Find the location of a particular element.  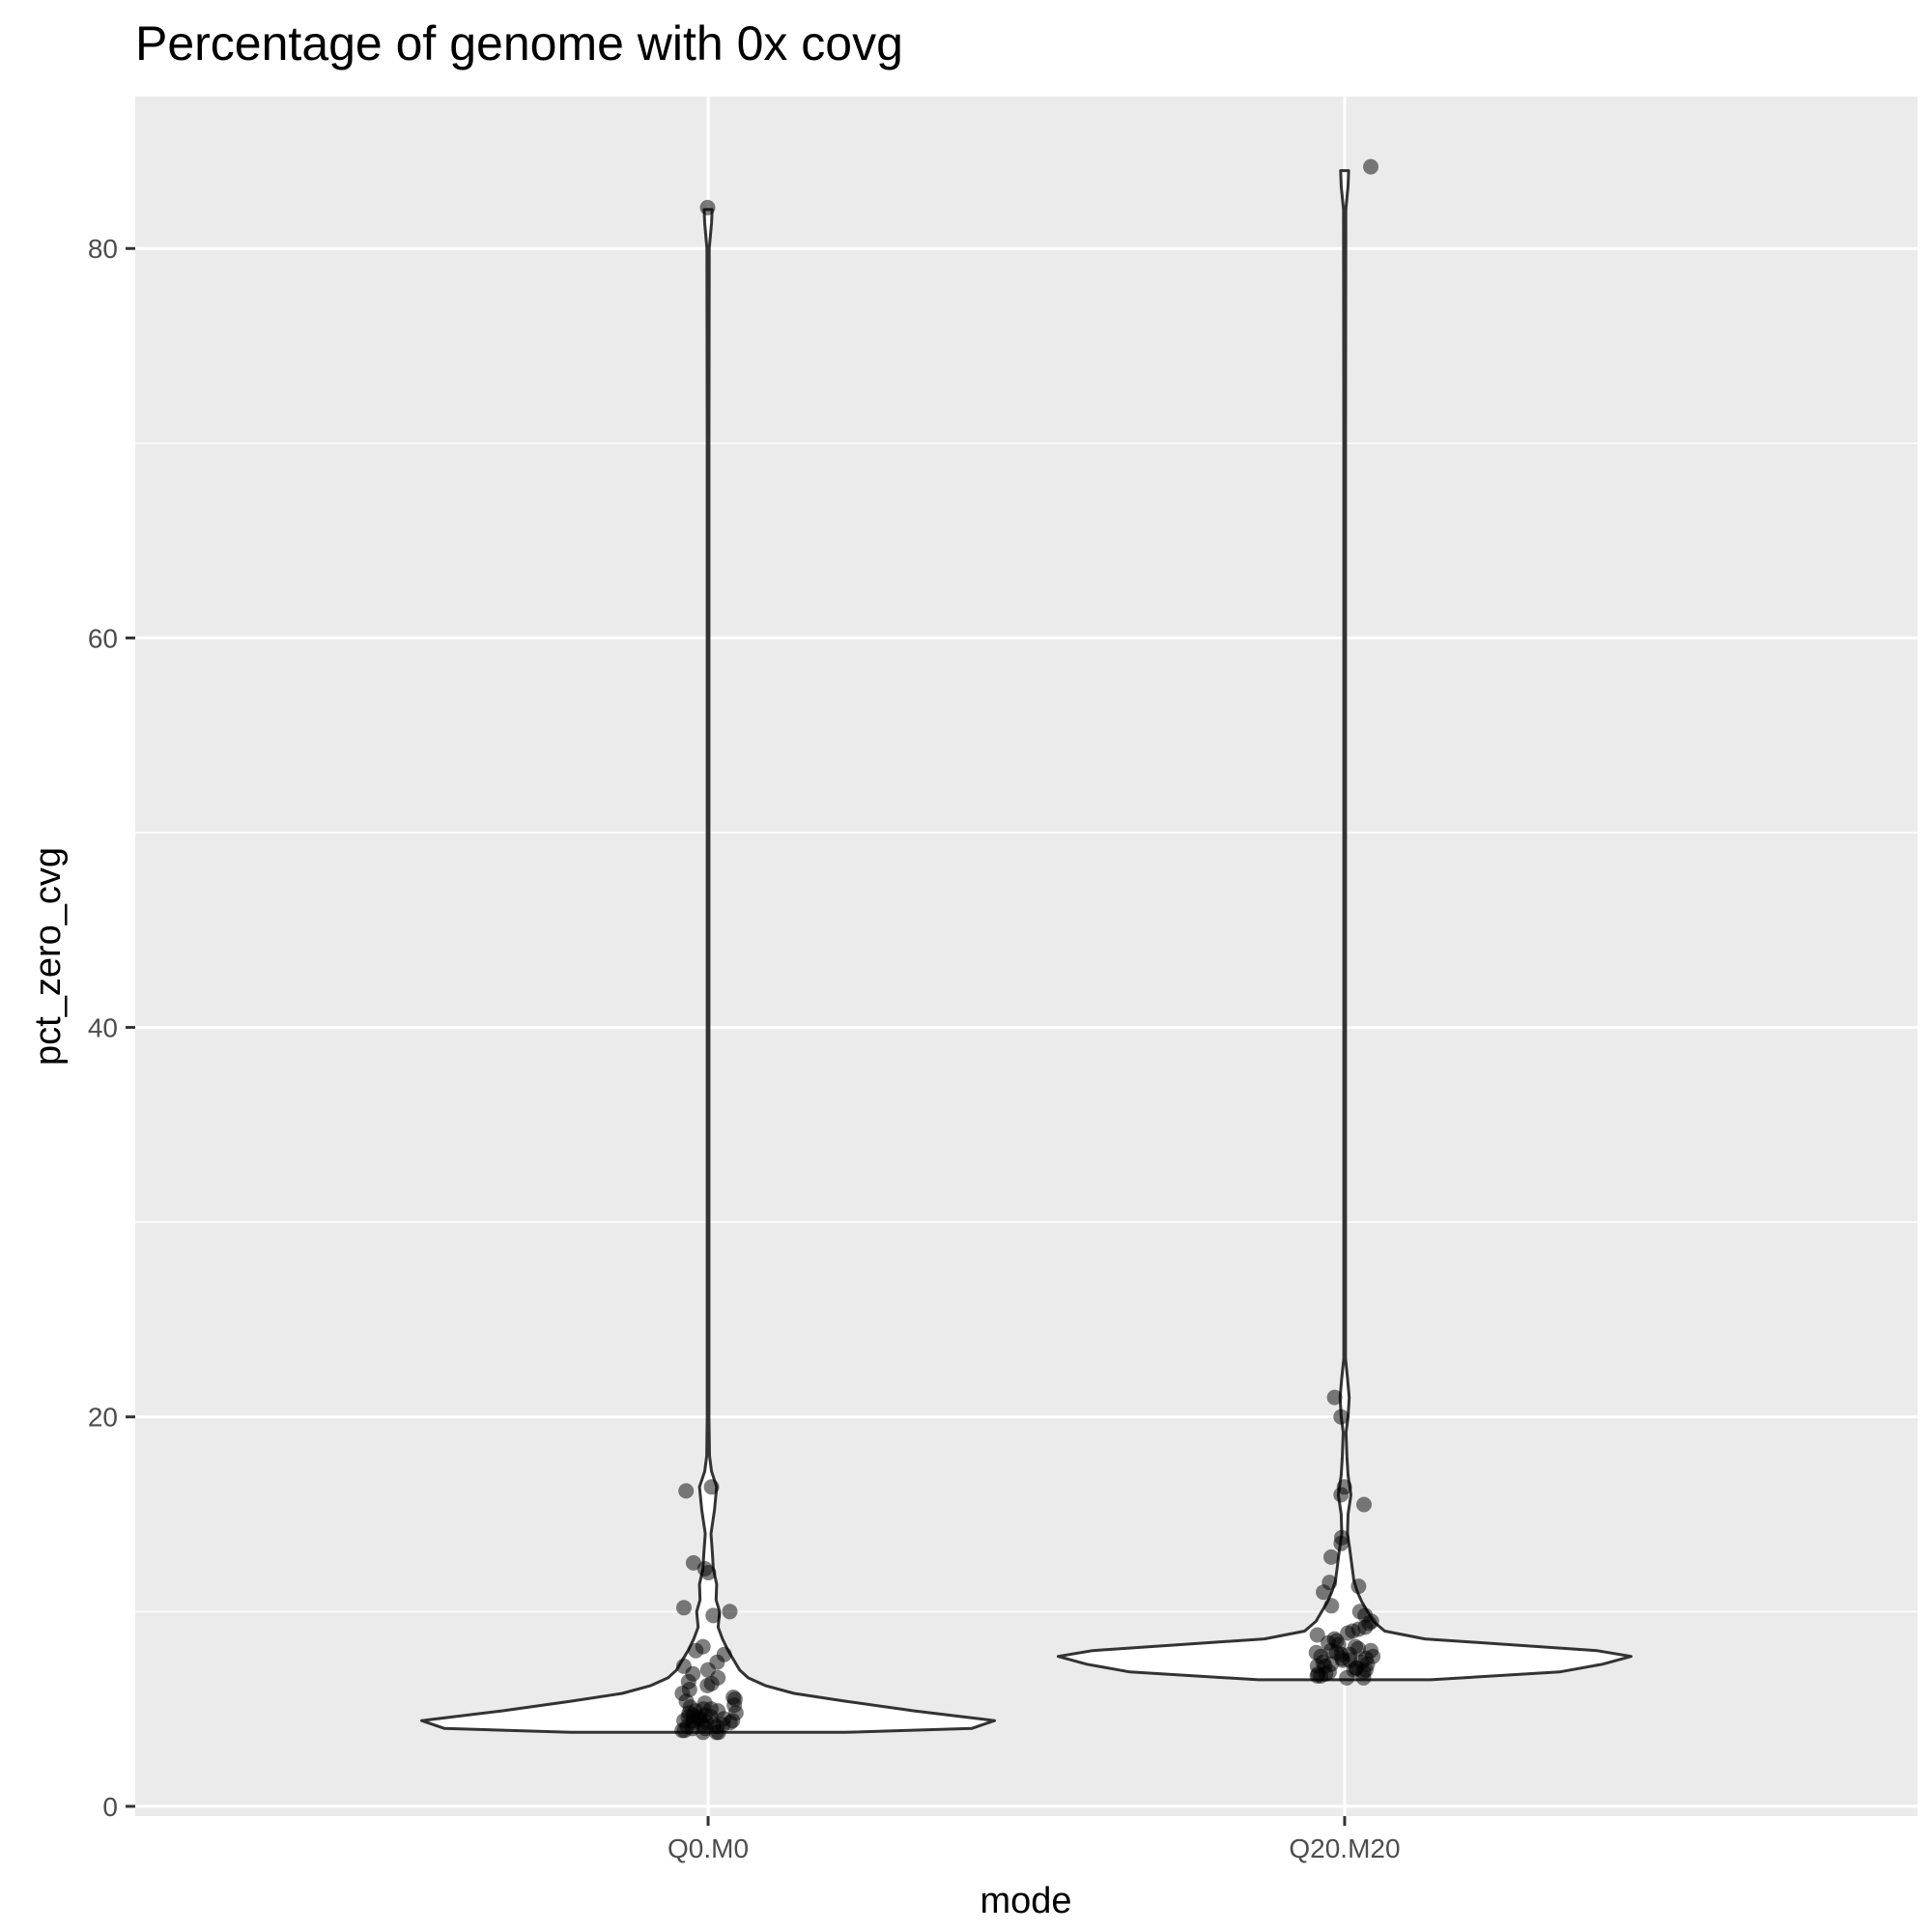

x-tick-label: Q20.M20 is located at coordinates (1344, 1848).